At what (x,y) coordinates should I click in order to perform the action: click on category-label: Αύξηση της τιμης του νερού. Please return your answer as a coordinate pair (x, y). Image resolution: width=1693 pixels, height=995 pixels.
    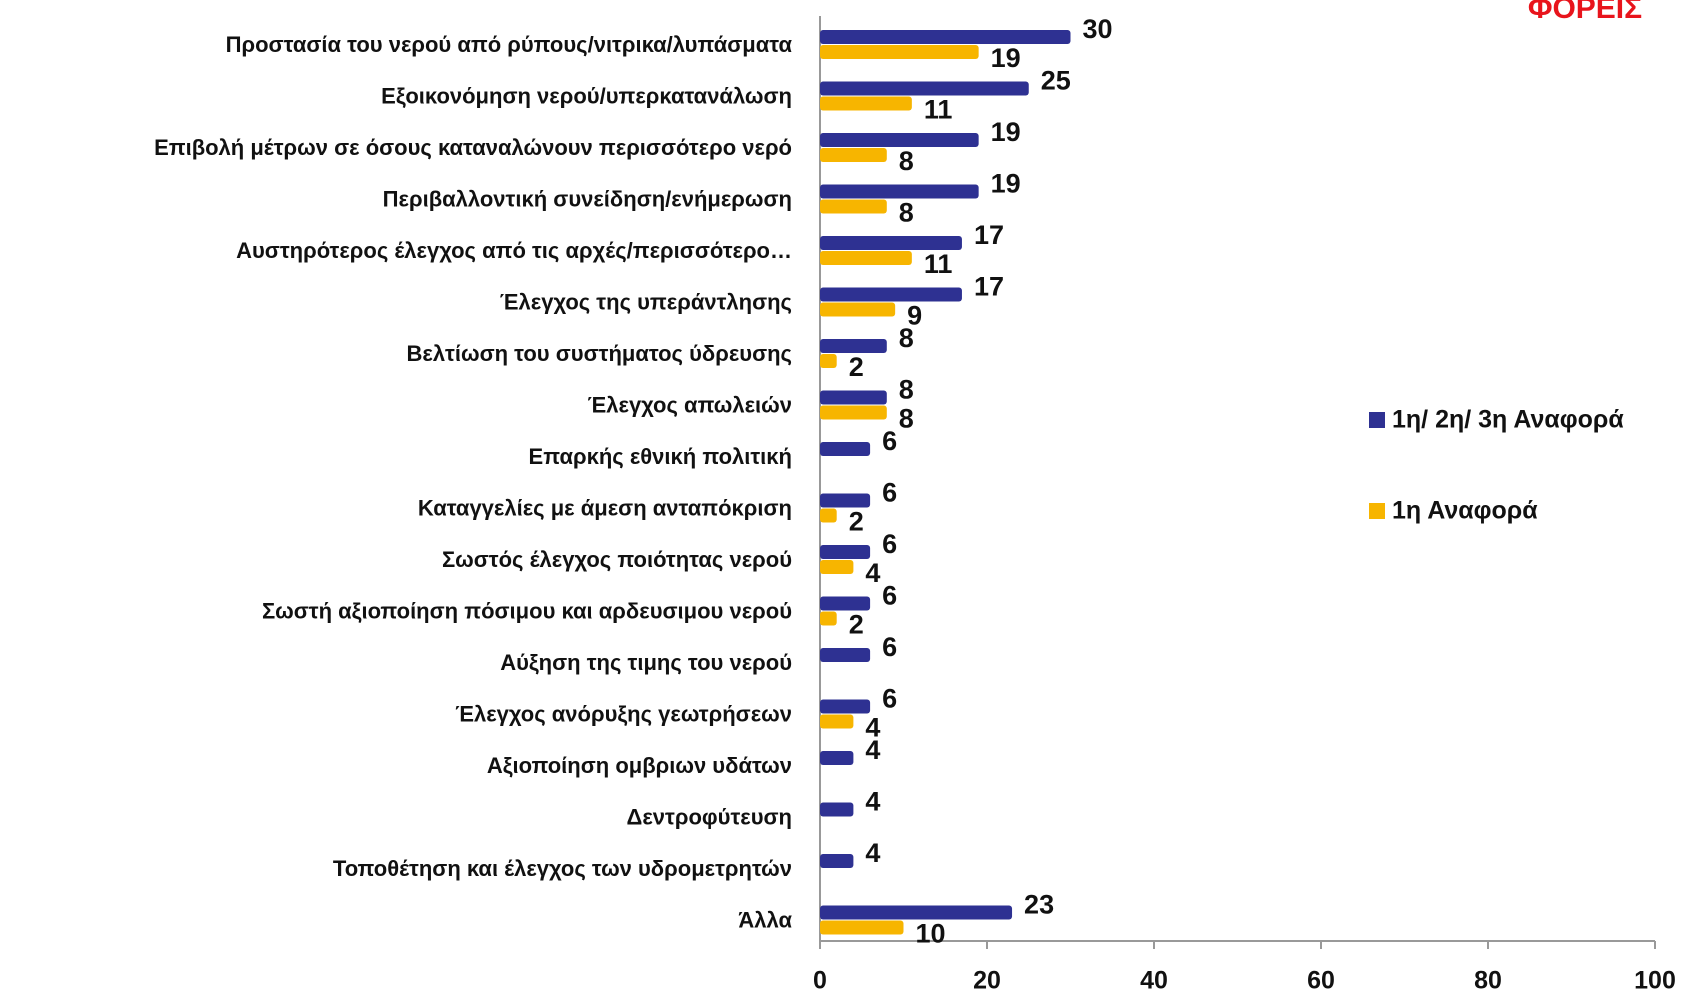
    Looking at the image, I should click on (646, 662).